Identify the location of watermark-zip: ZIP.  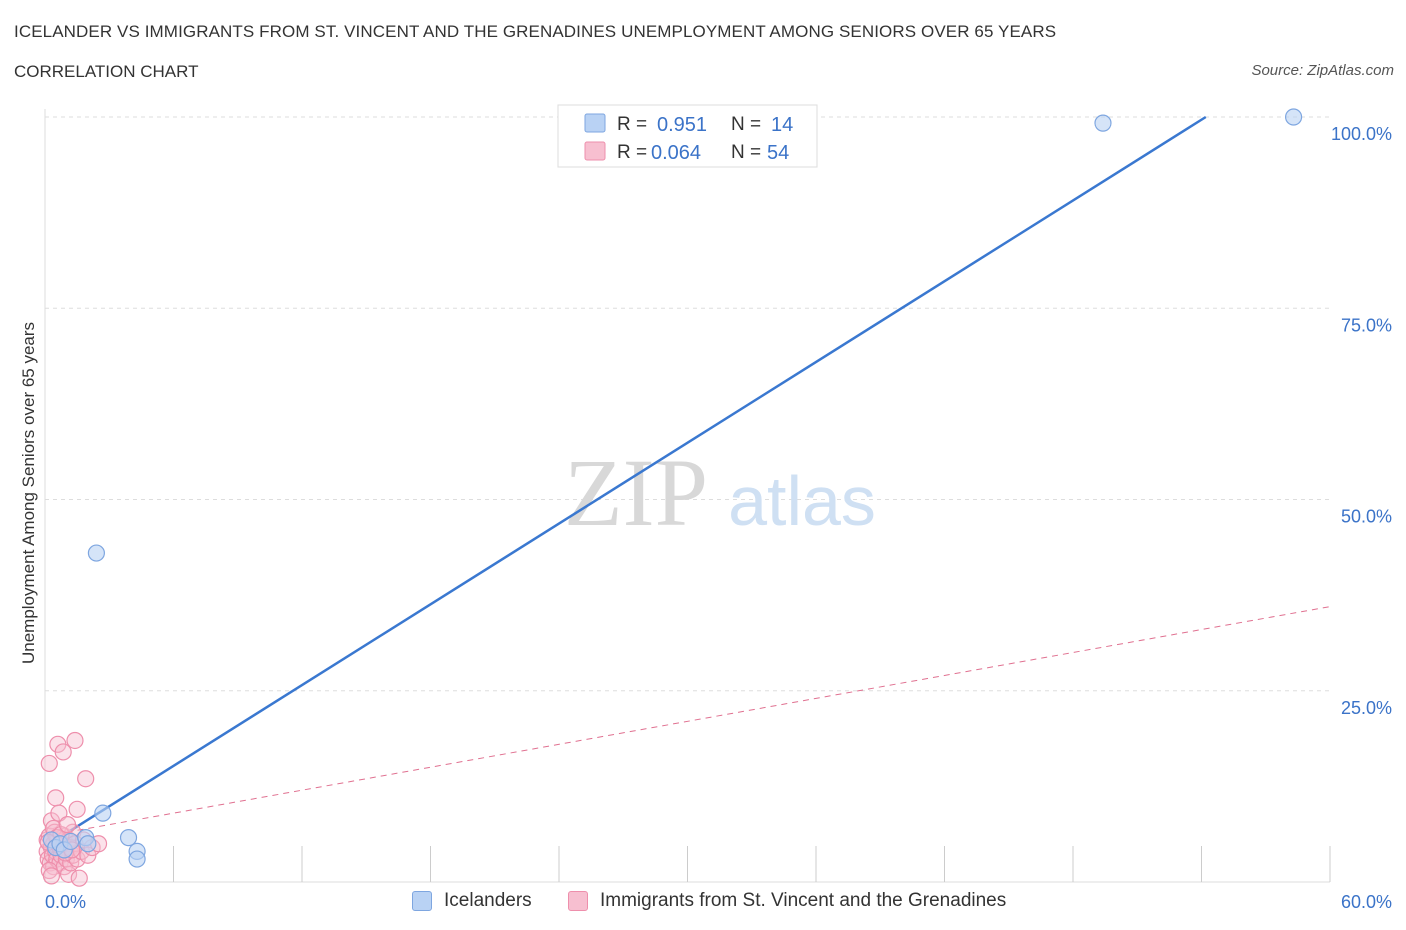
(636, 492).